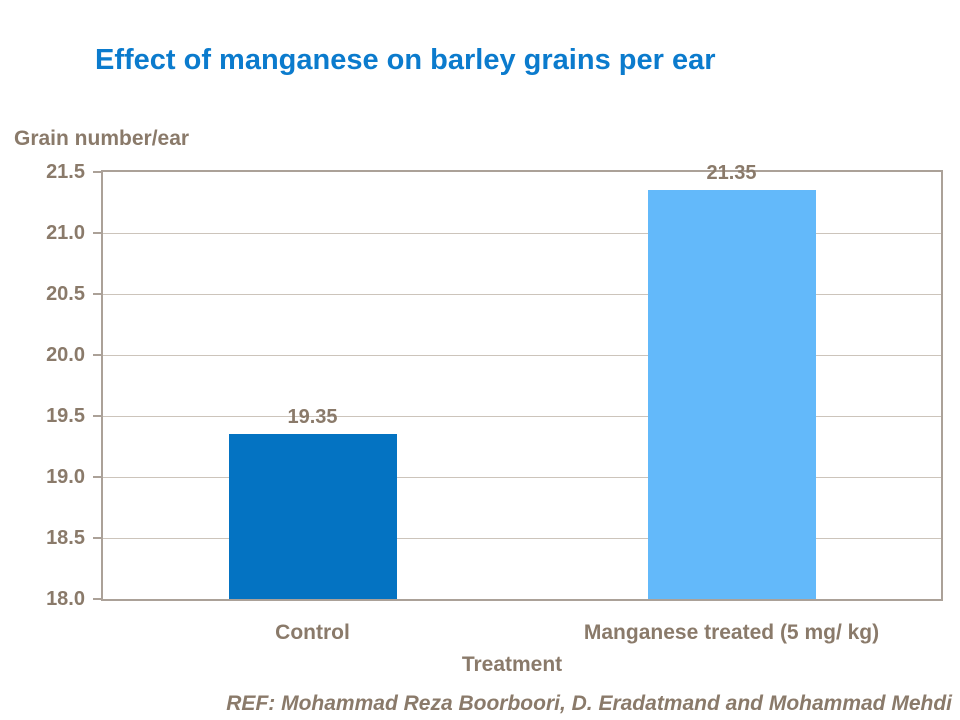 The width and height of the screenshot is (960, 720). I want to click on x-axis-title: Treatment, so click(512, 664).